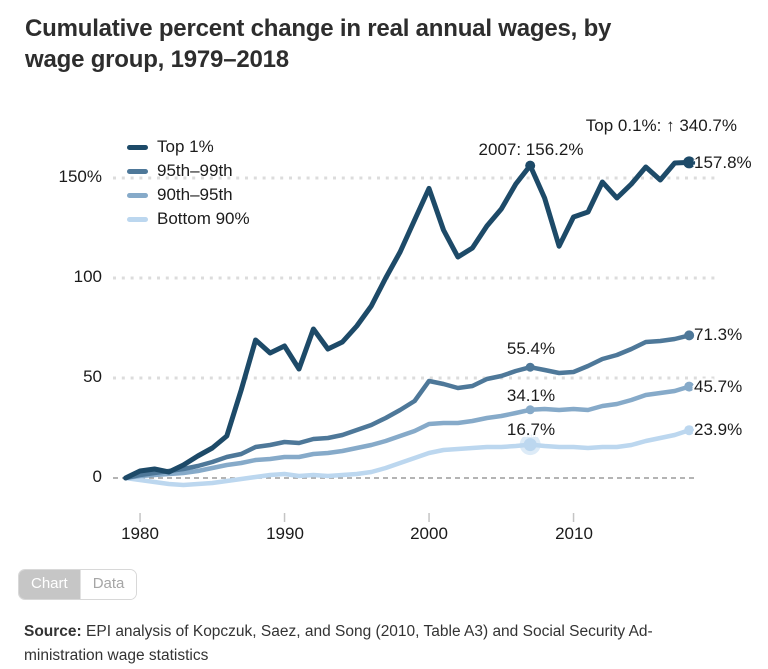 The width and height of the screenshot is (768, 669). I want to click on y-axis-label-50: 50, so click(92, 376).